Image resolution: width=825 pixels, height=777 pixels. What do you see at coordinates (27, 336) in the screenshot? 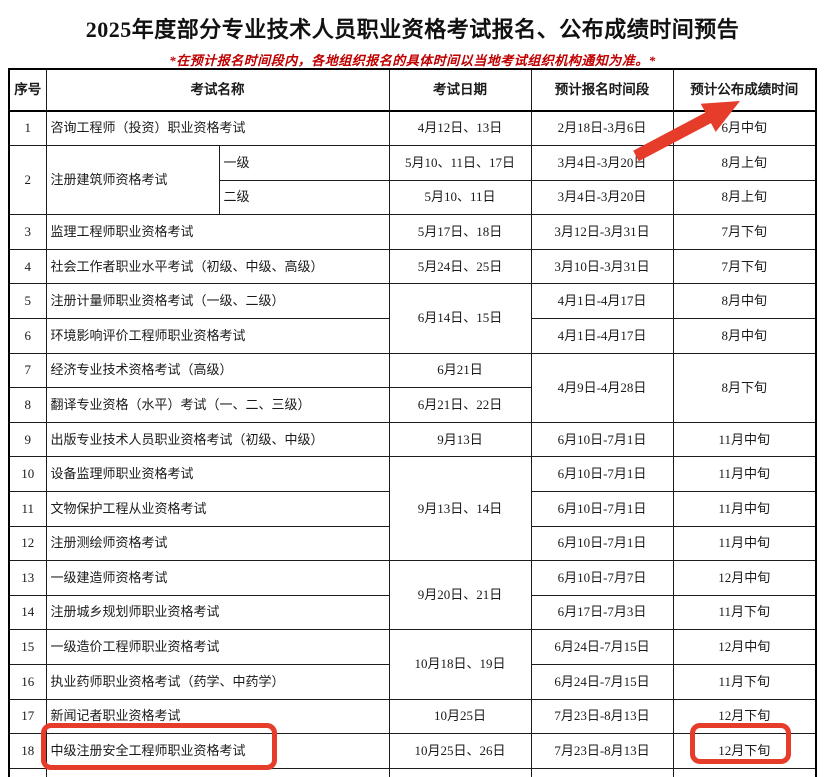
I see `row-no: 6` at bounding box center [27, 336].